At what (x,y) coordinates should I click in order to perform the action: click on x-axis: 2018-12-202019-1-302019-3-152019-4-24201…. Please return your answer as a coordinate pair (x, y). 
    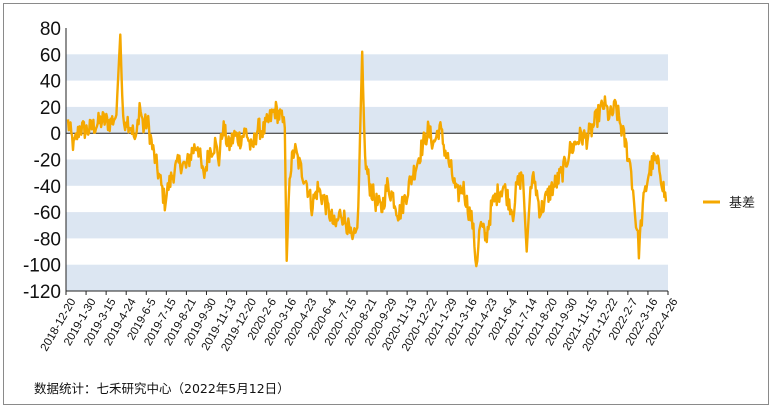
    Looking at the image, I should click on (360, 321).